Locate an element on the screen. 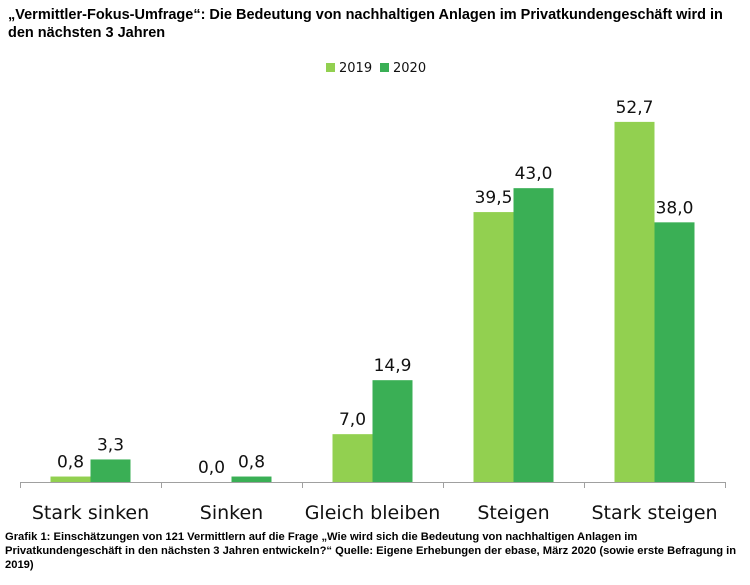 The width and height of the screenshot is (750, 585). category-label-0: Stark sinken is located at coordinates (90, 513).